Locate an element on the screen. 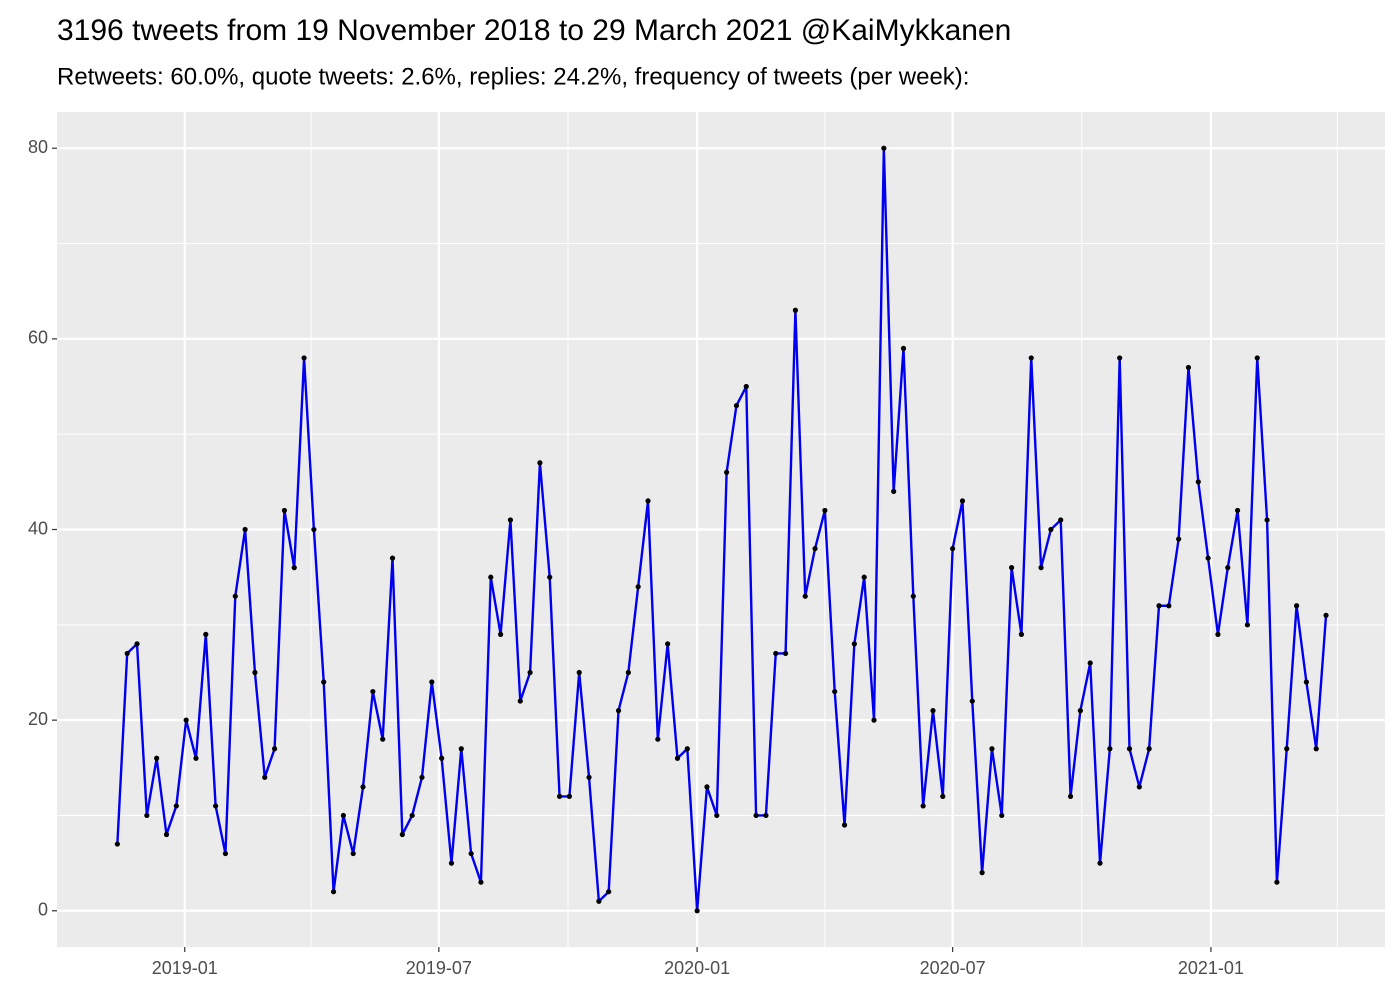  x-tick-label: 2020-01 is located at coordinates (697, 968).